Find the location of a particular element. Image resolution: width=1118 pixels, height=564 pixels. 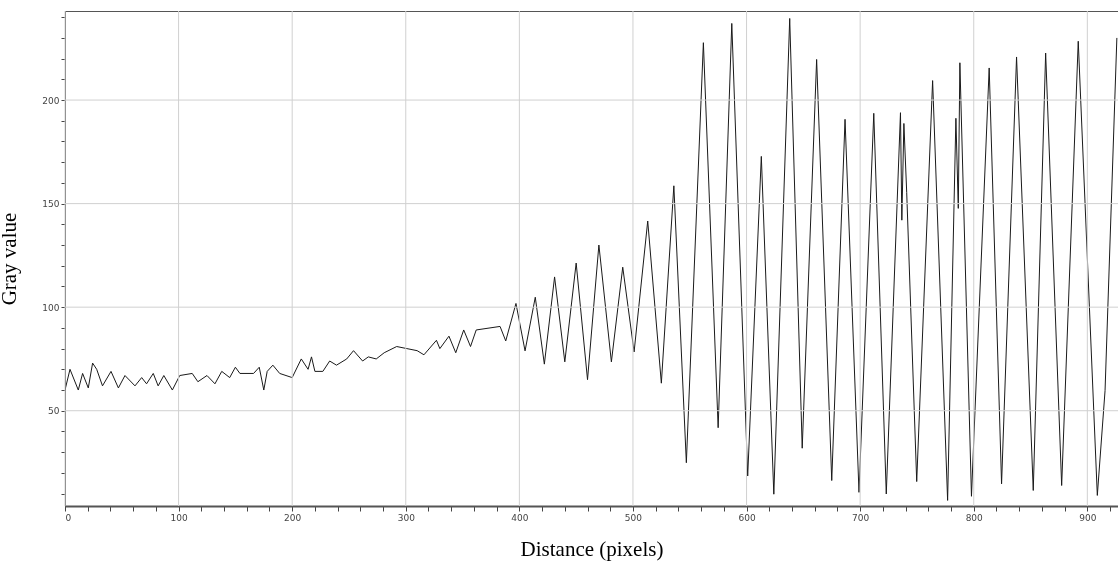

x-tick-label: 600 is located at coordinates (747, 517).